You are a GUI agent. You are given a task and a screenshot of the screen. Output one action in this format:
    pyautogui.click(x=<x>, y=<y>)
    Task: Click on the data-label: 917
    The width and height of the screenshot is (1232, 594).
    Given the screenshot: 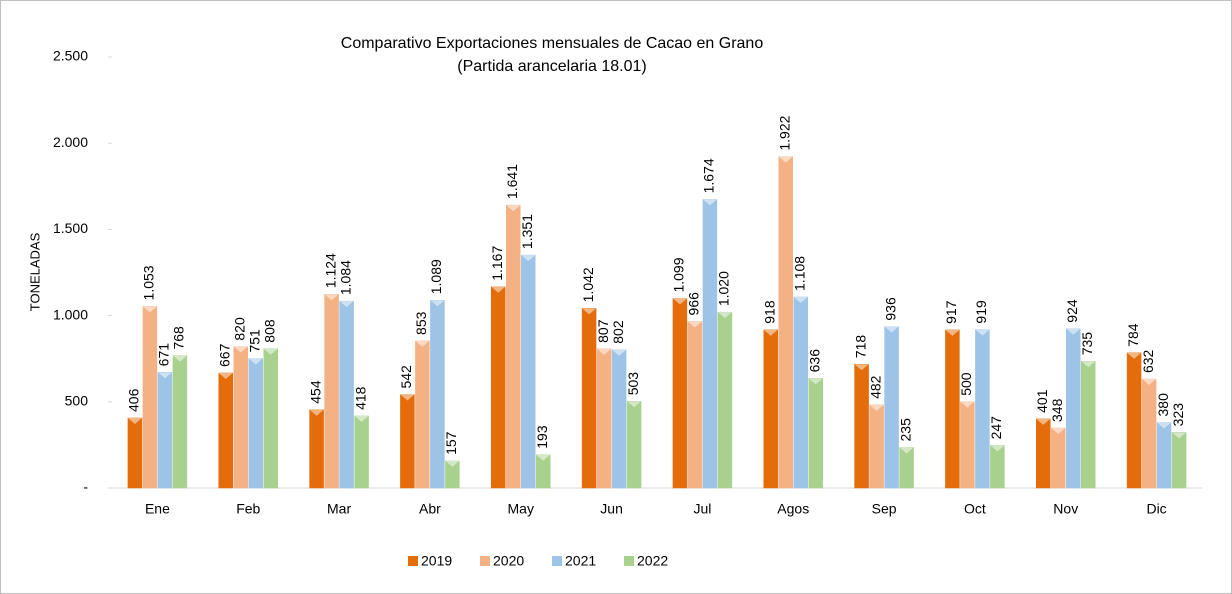 What is the action you would take?
    pyautogui.click(x=951, y=312)
    